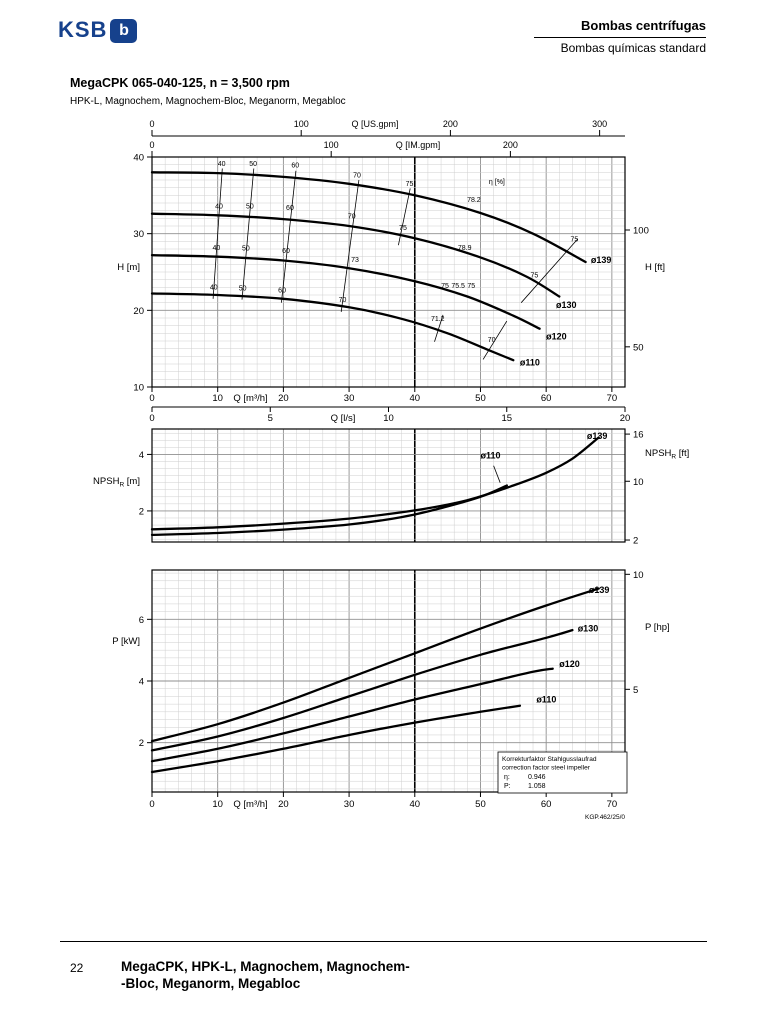 This screenshot has width=768, height=1024. What do you see at coordinates (510, 145) in the screenshot?
I see `imgpm-tick-label: 200` at bounding box center [510, 145].